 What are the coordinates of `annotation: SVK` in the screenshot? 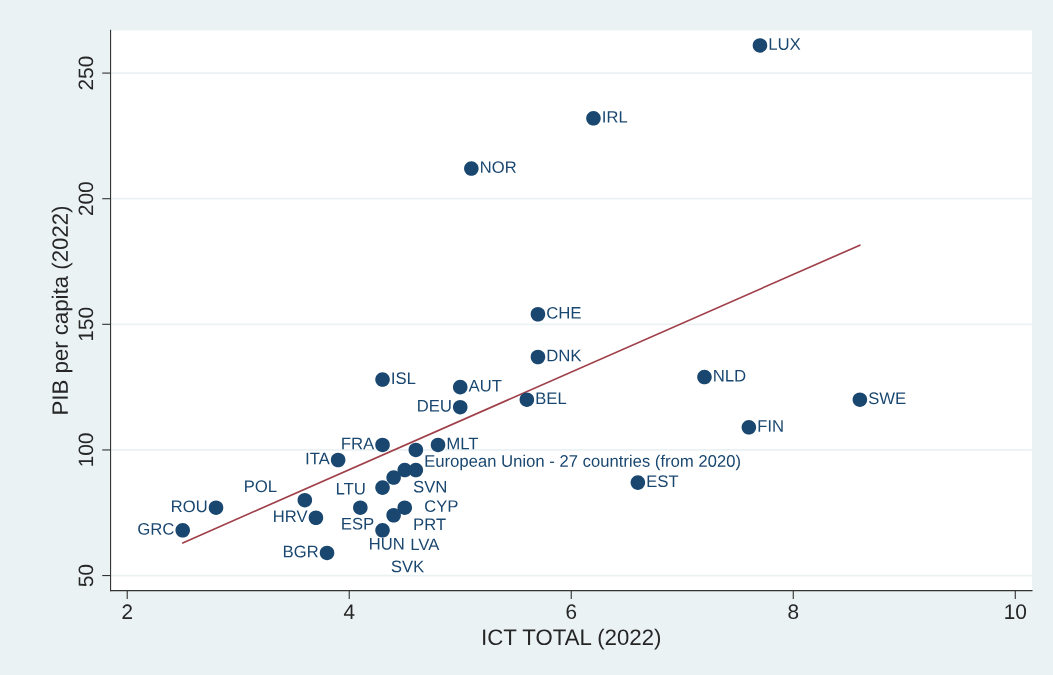 It's located at (408, 566).